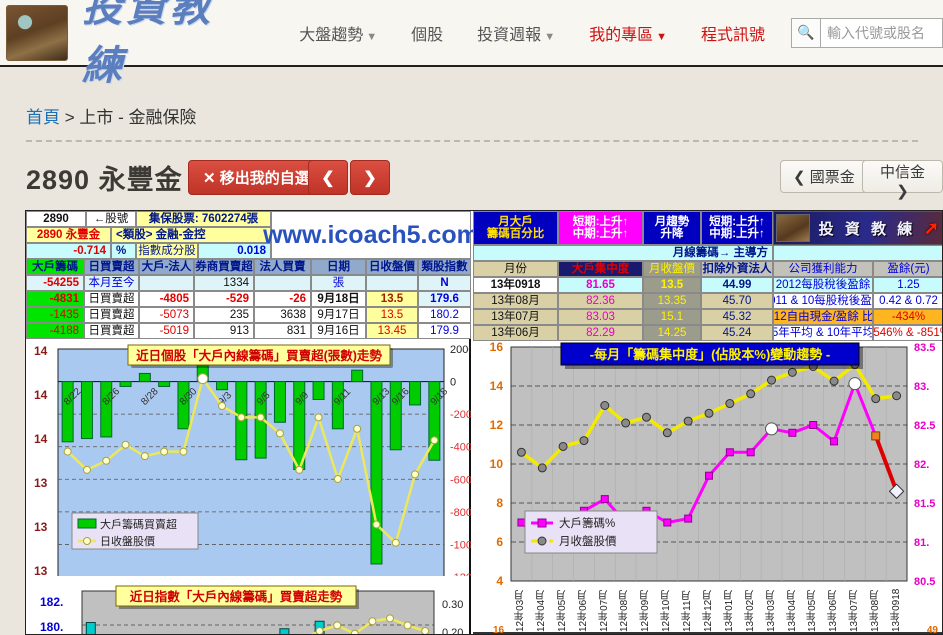 Image resolution: width=943 pixels, height=635 pixels. What do you see at coordinates (625, 610) in the screenshot?
I see `month-label: 12年08月` at bounding box center [625, 610].